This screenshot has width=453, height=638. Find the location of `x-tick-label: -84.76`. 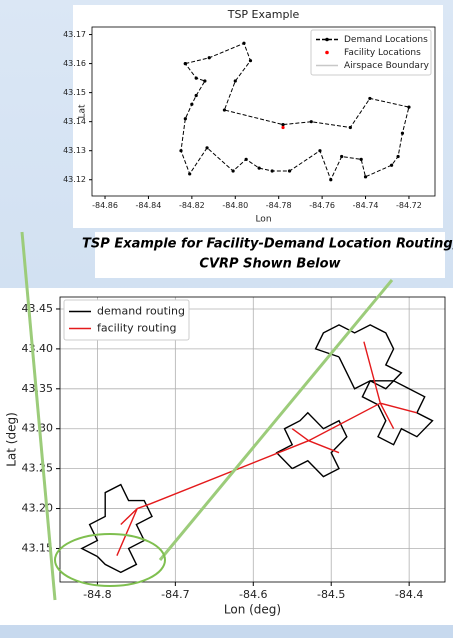

x-tick-label: -84.76 is located at coordinates (322, 205).